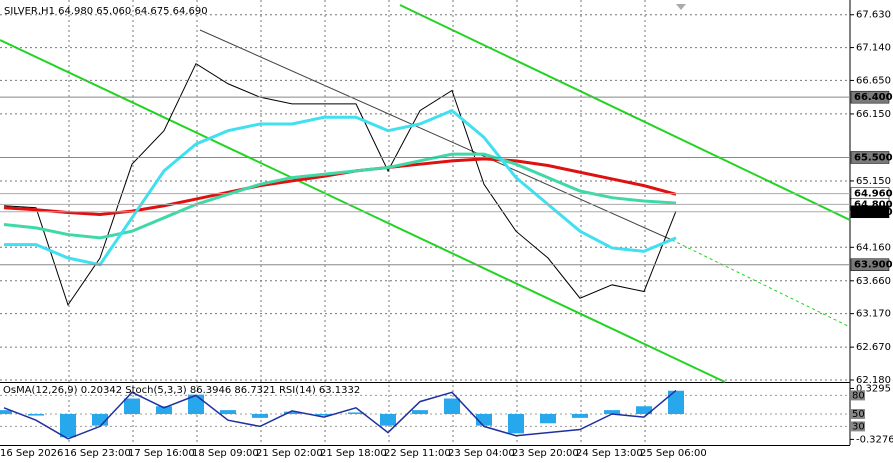  I want to click on y2-tick-label: 50, so click(858, 414).